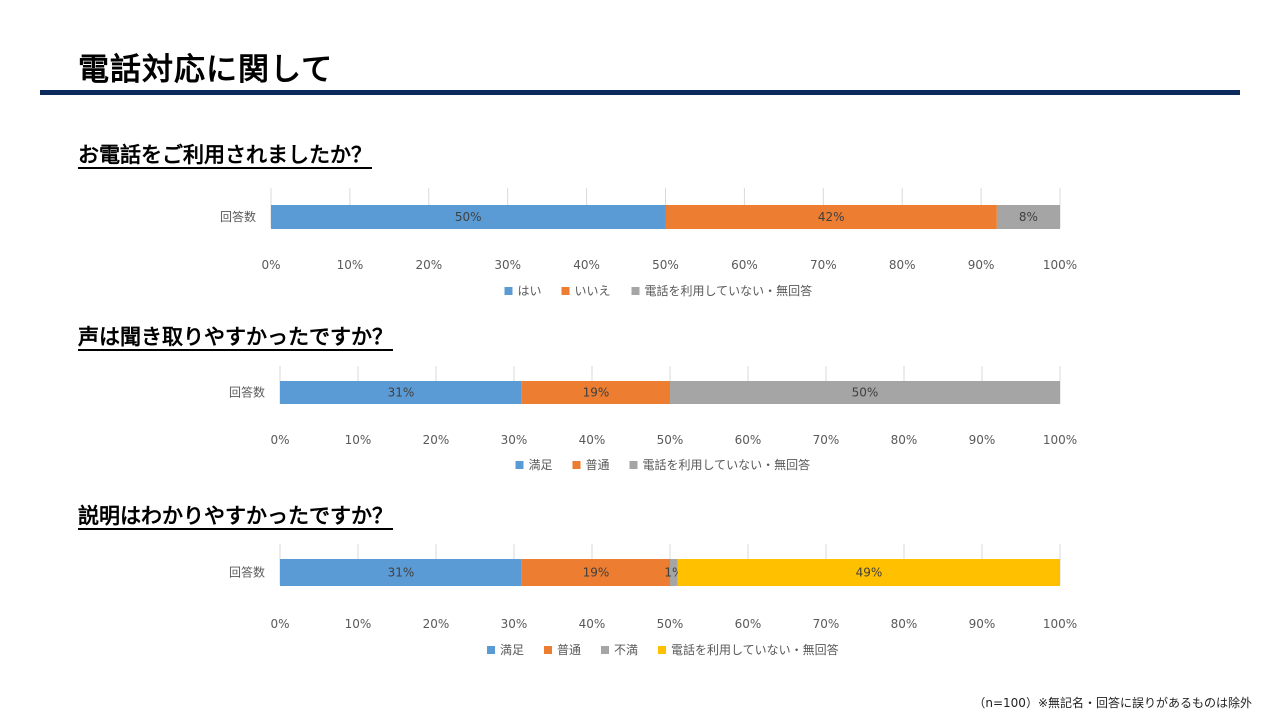  What do you see at coordinates (586, 265) in the screenshot?
I see `q1-tick-label: 40%` at bounding box center [586, 265].